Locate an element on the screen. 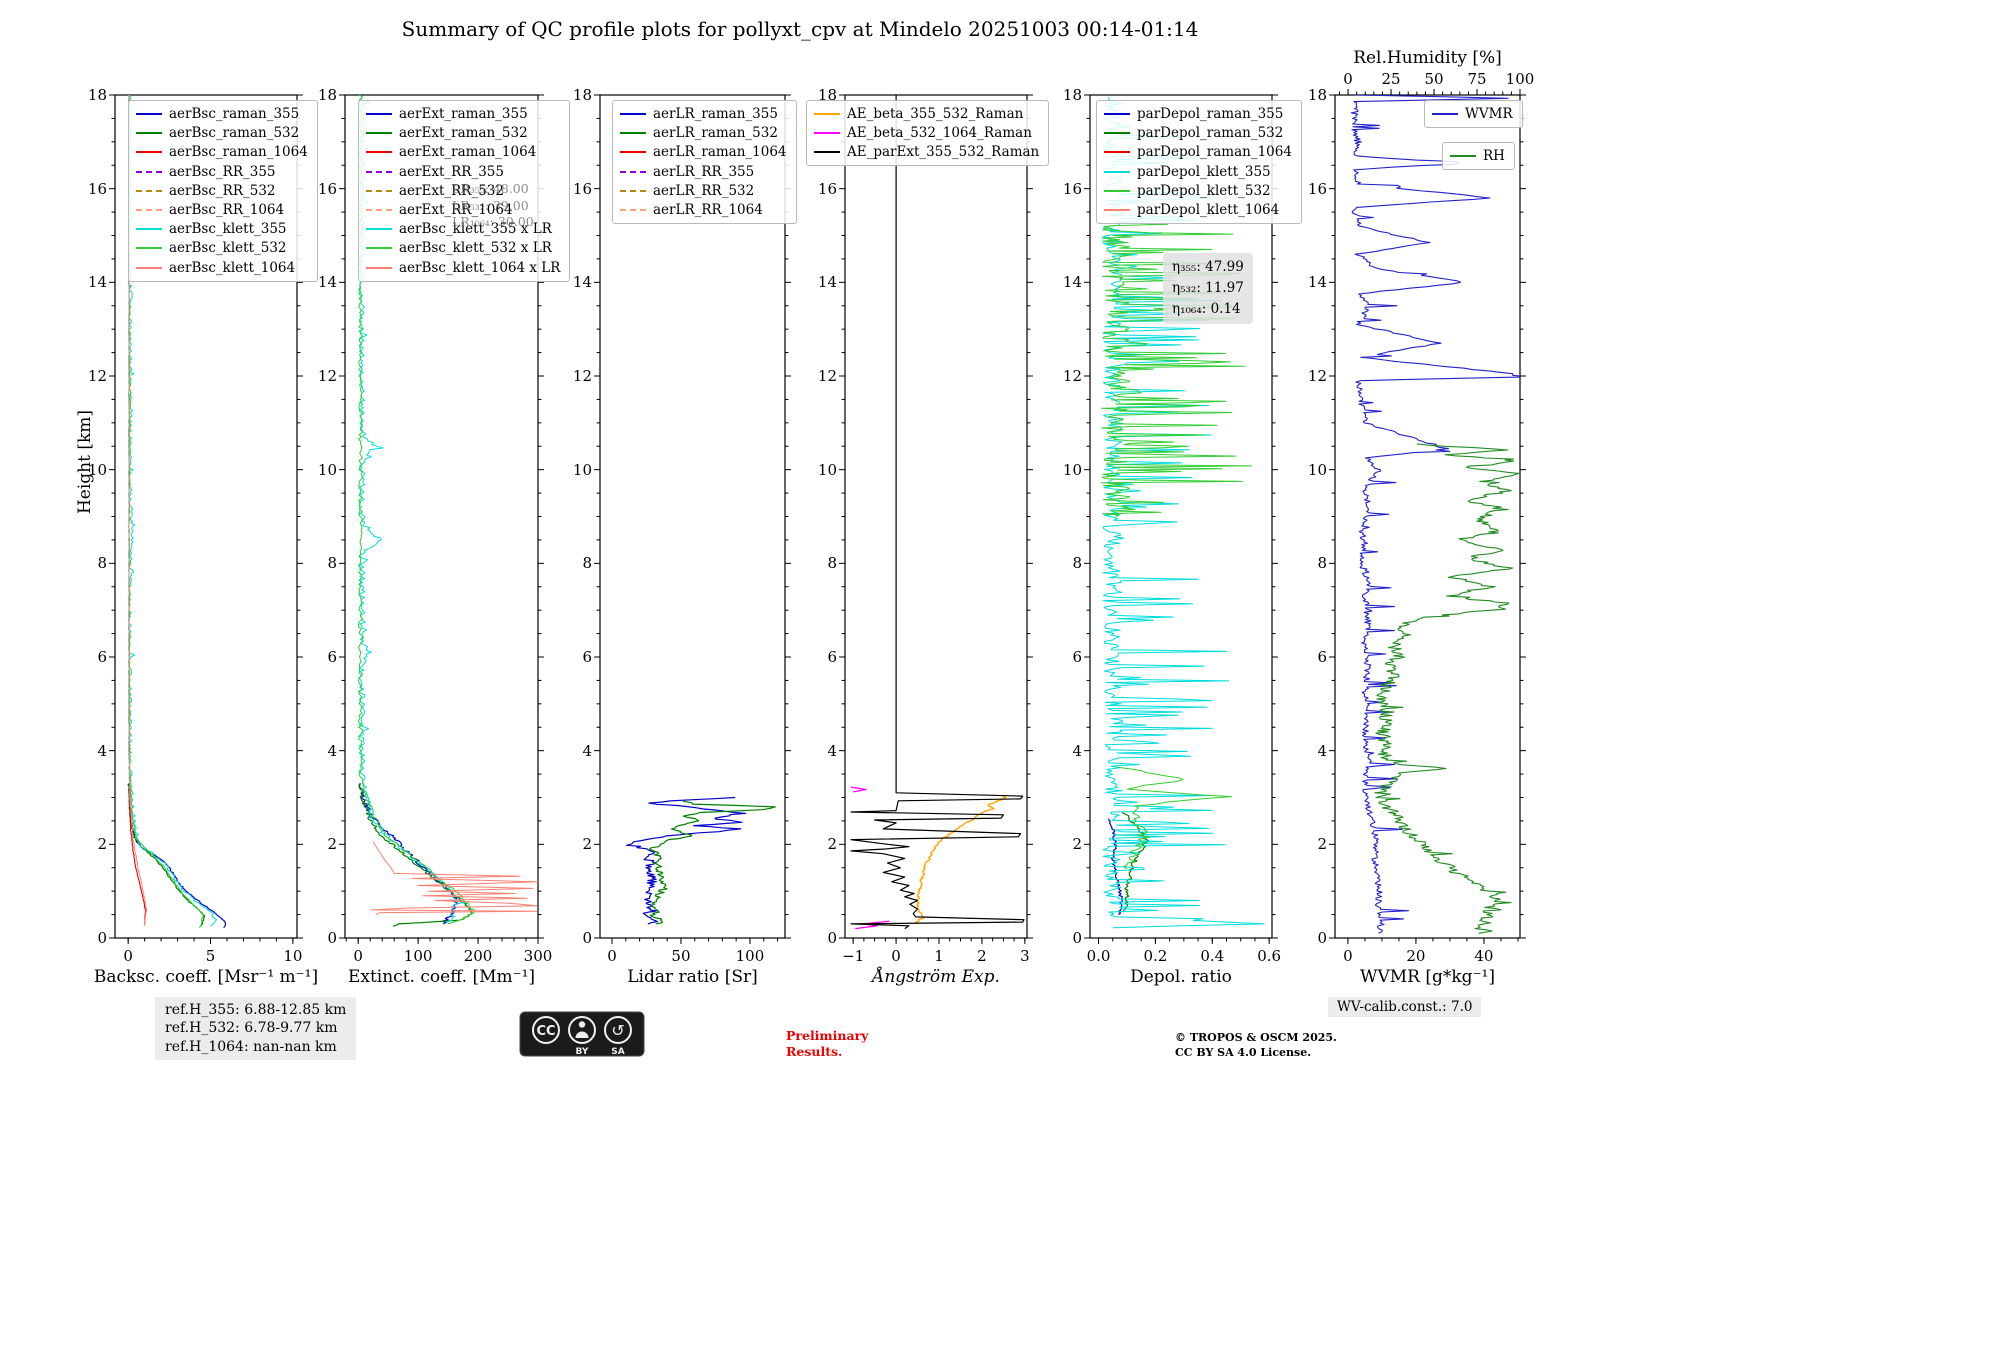 The height and width of the screenshot is (1360, 2000). legend-item: aerLR_raman_532 is located at coordinates (703, 133).